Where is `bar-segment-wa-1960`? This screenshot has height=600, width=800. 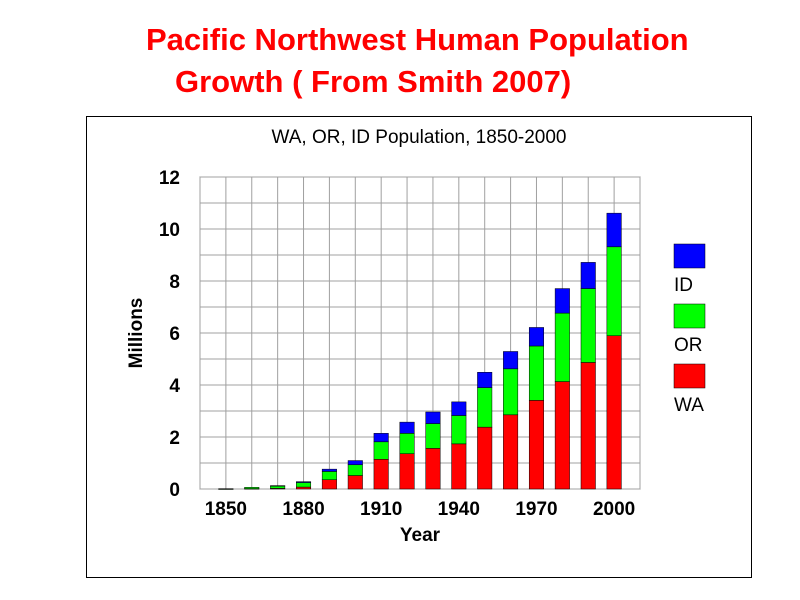
bar-segment-wa-1960 is located at coordinates (511, 452).